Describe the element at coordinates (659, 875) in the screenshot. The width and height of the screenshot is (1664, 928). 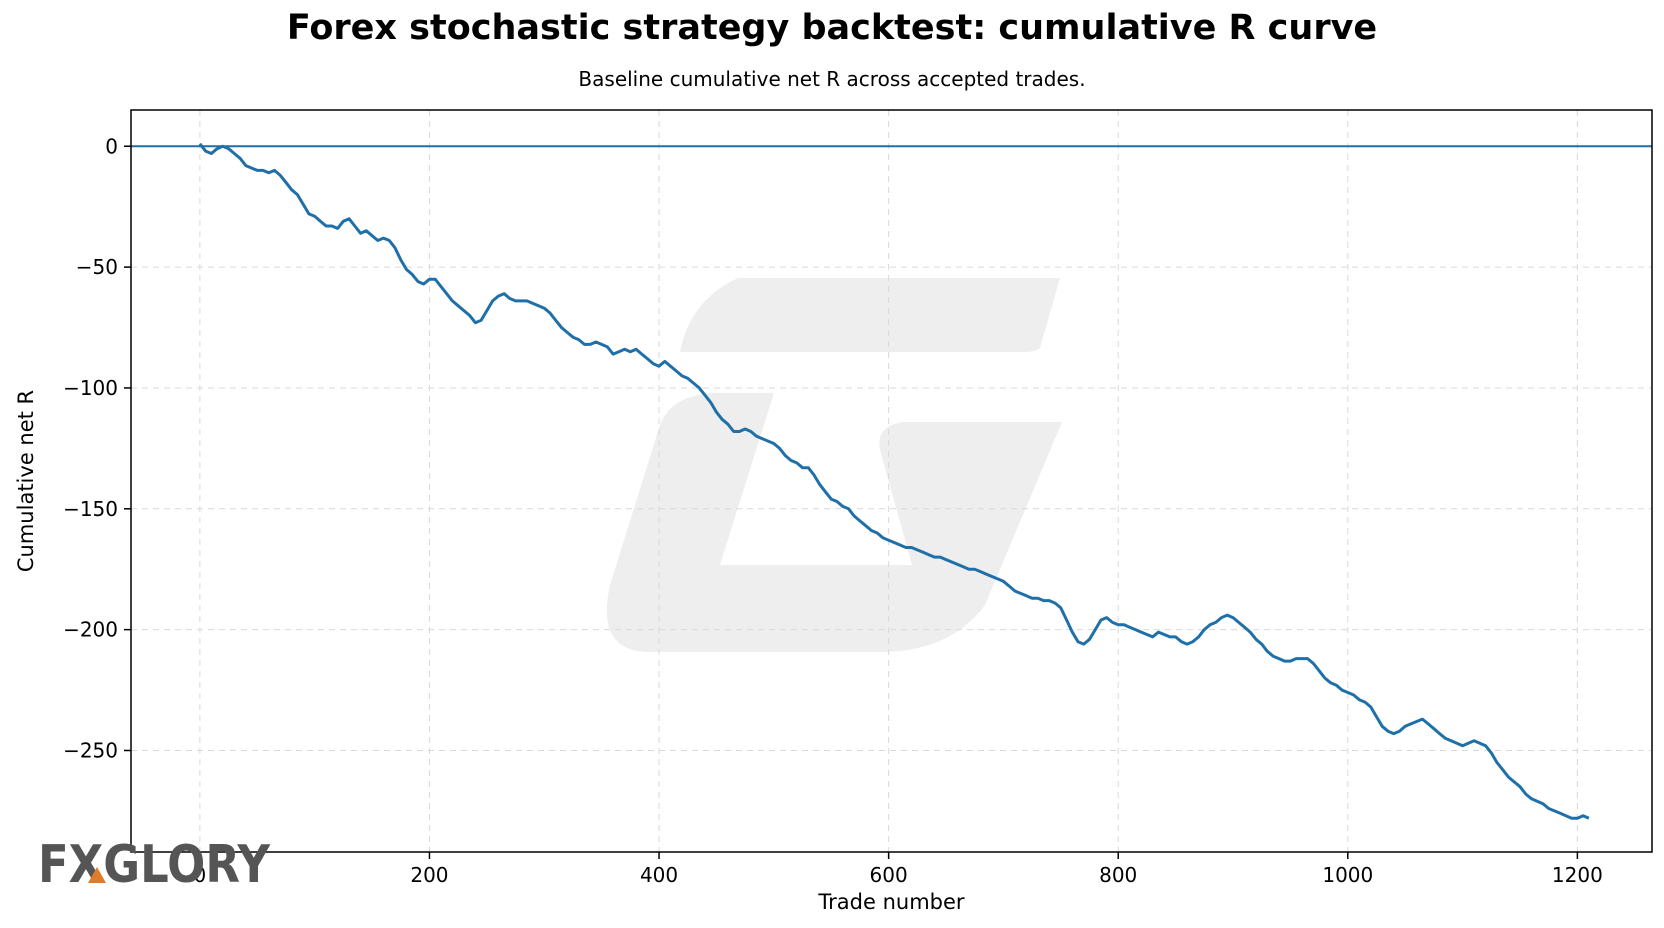
I see `x-tick-label-2: 400` at that location.